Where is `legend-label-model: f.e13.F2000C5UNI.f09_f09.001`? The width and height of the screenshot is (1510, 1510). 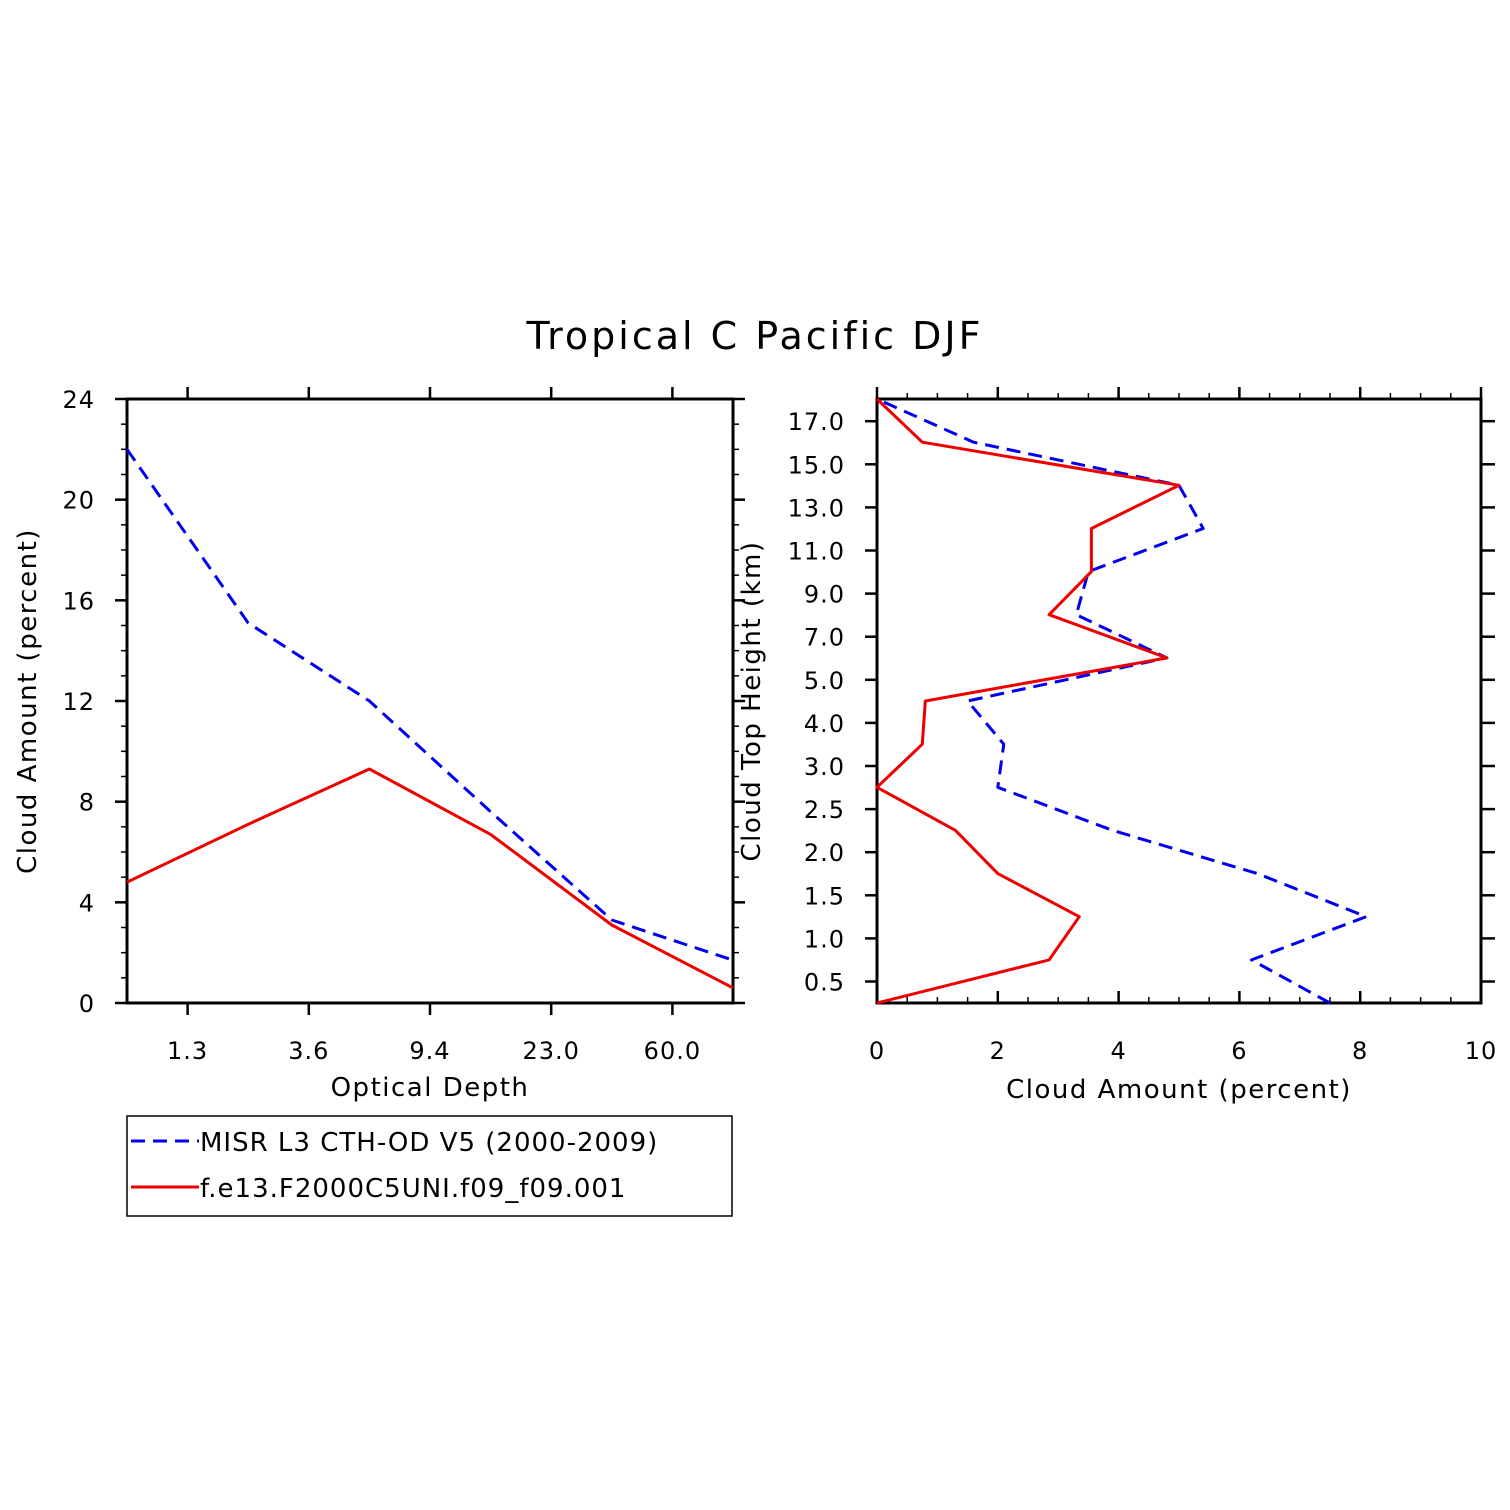 legend-label-model: f.e13.F2000C5UNI.f09_f09.001 is located at coordinates (413, 1189).